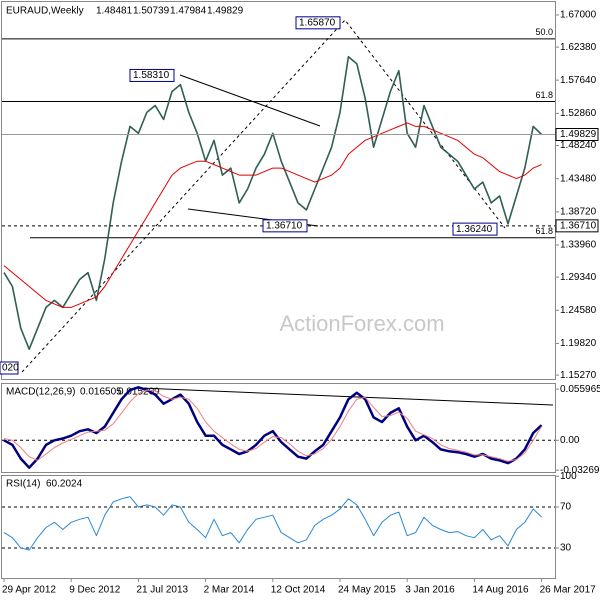 The width and height of the screenshot is (600, 600). I want to click on axis-price-label: 1.36710, so click(578, 225).